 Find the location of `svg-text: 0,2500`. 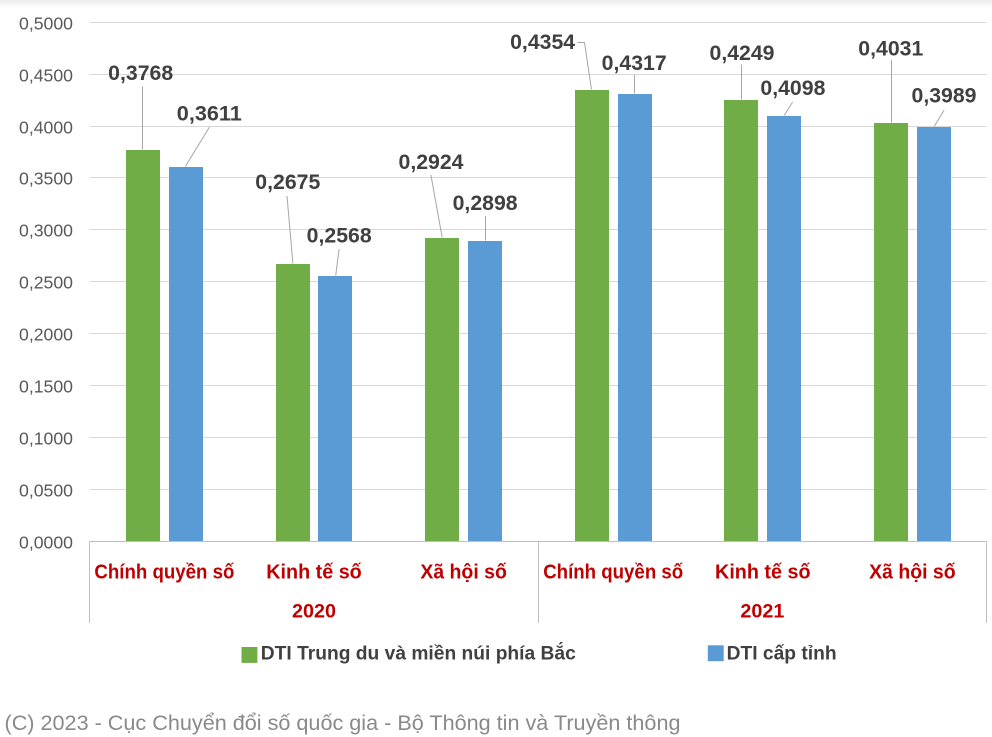

svg-text: 0,2500 is located at coordinates (46, 282).